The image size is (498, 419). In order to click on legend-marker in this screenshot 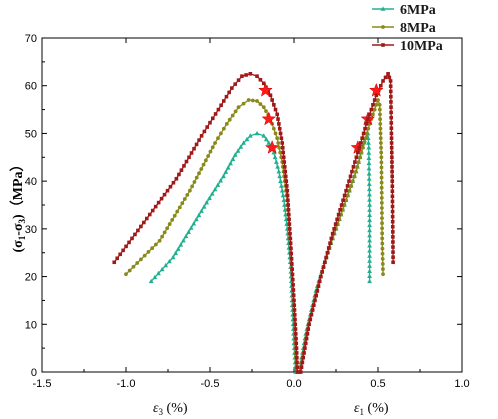, I will do `click(383, 8)`.